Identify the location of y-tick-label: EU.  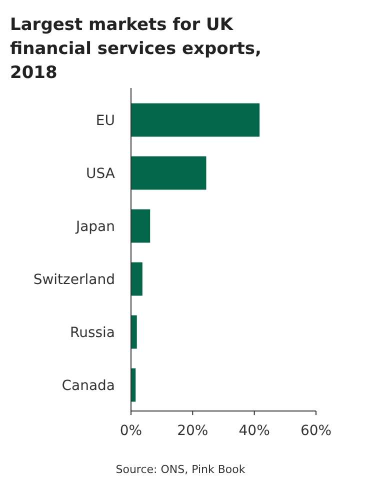
(105, 120).